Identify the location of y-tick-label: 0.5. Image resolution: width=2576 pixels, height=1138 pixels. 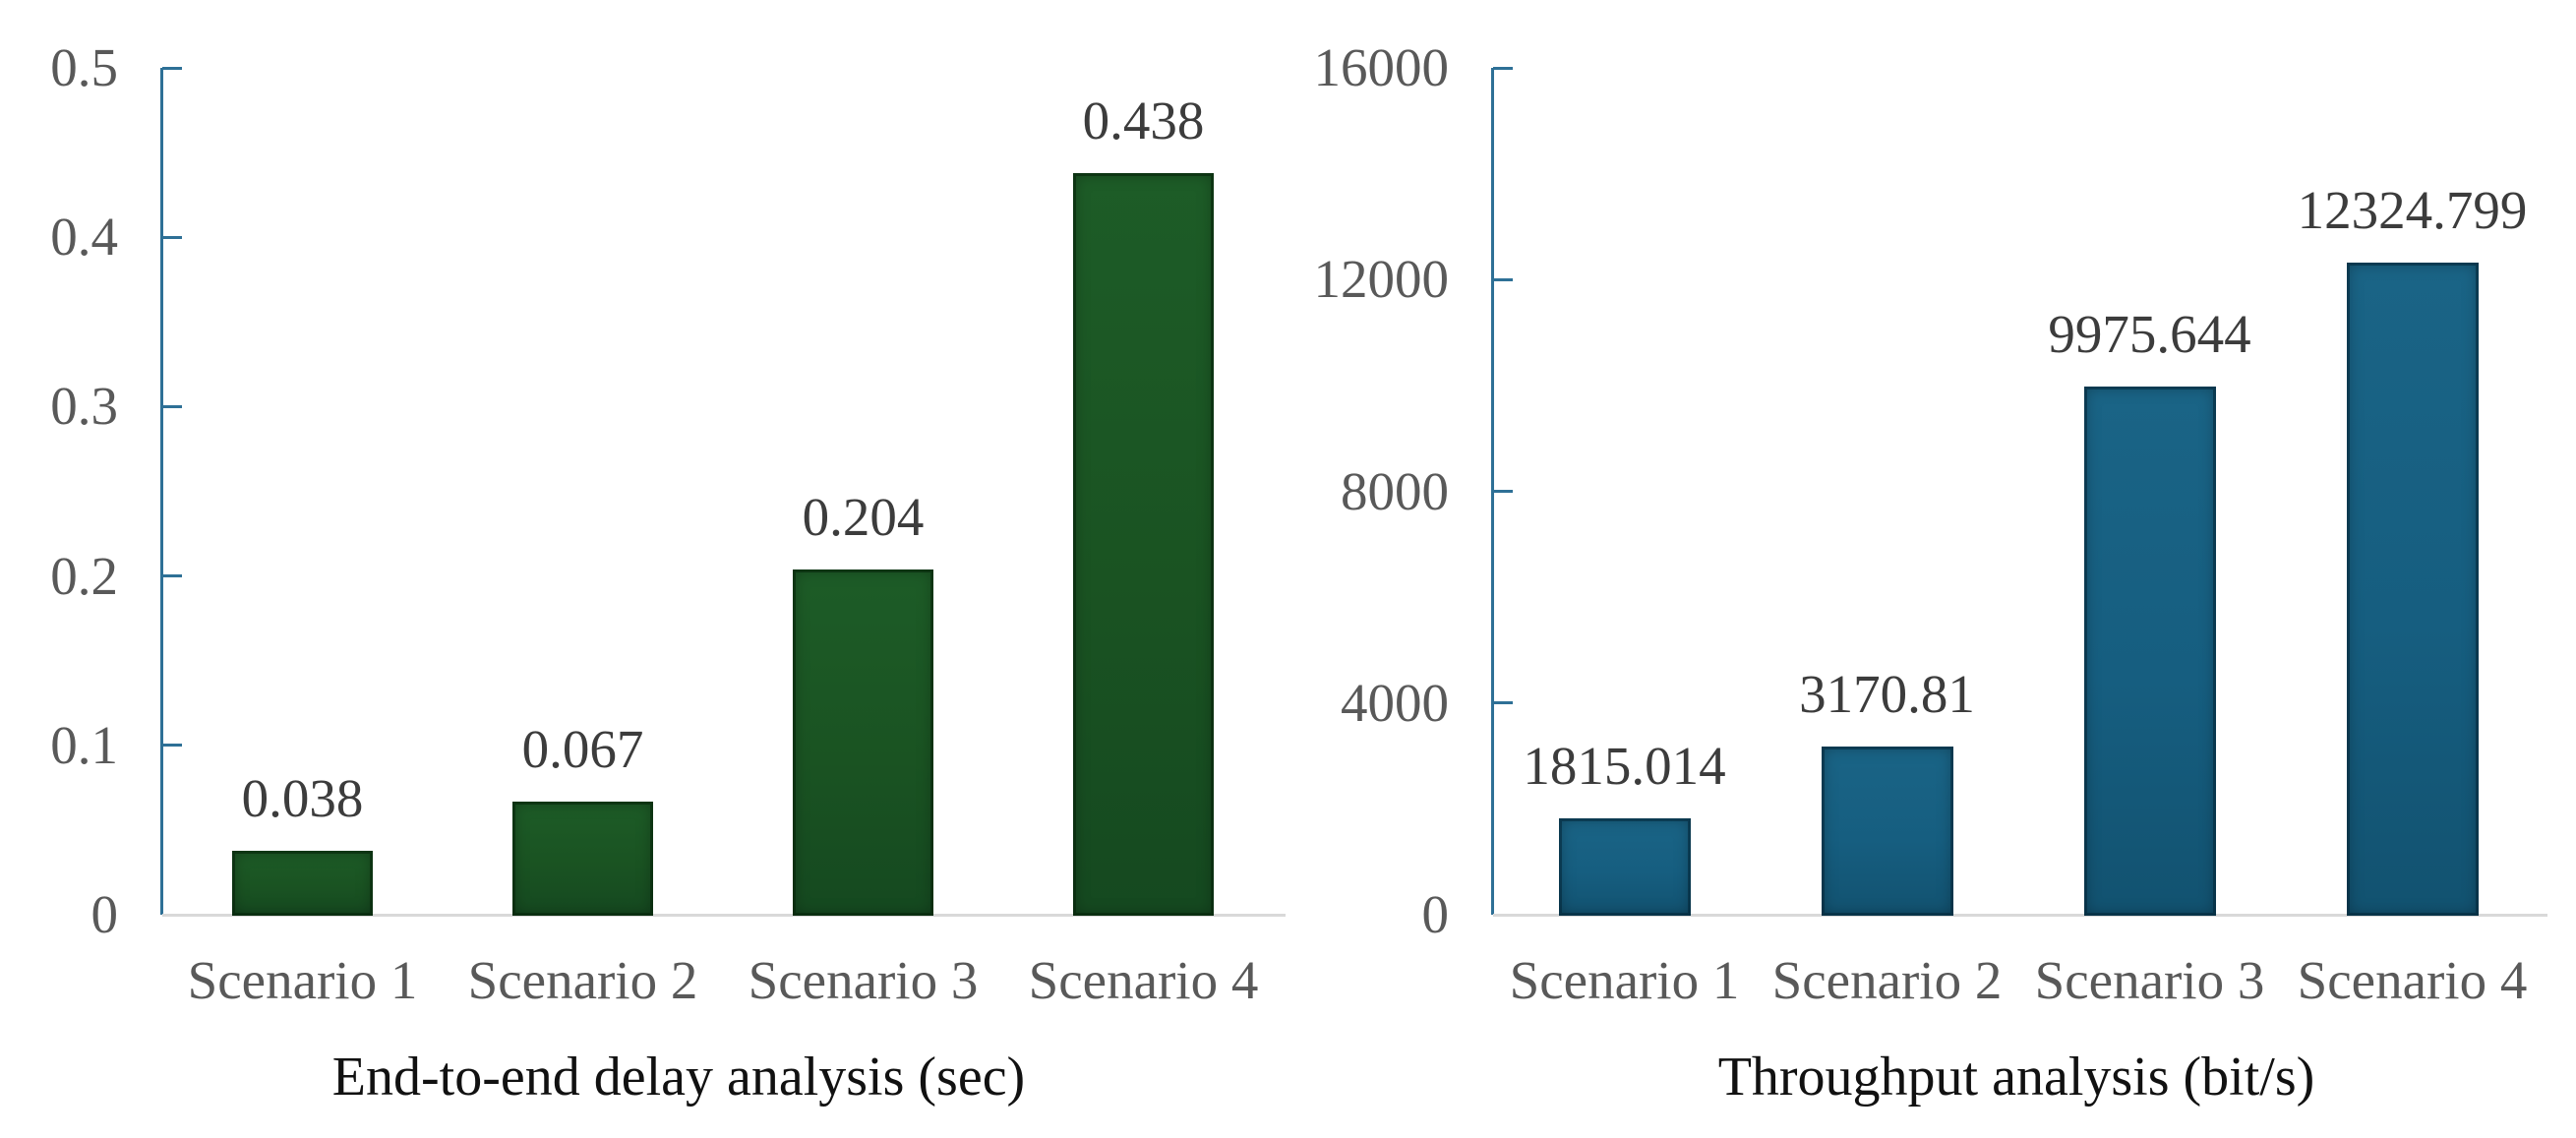
(84, 67).